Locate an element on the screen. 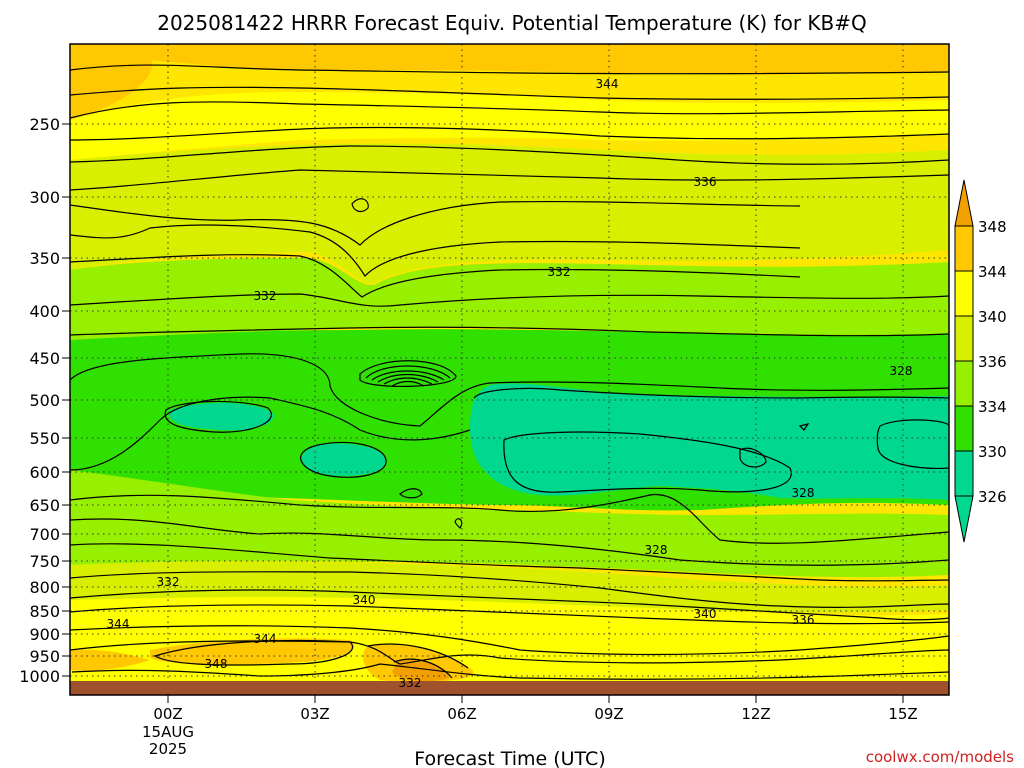 Image resolution: width=1024 pixels, height=768 pixels. x-tick-label: 09Z is located at coordinates (608, 714).